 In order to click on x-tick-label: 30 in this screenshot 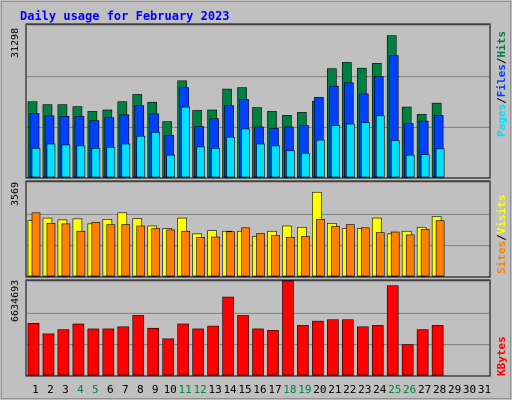, I will do `click(469, 389)`.